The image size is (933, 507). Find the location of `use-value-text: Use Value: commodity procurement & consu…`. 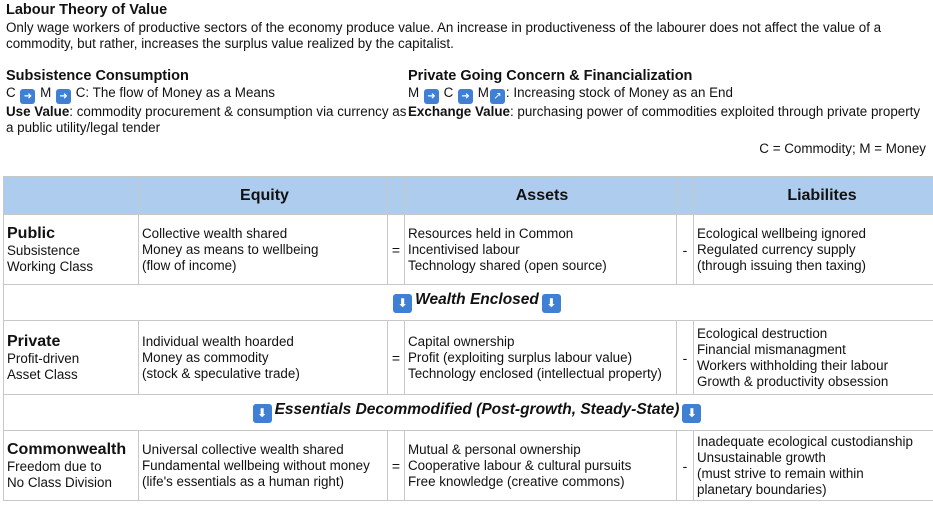

use-value-text: Use Value: commodity procurement & consu… is located at coordinates (207, 120).